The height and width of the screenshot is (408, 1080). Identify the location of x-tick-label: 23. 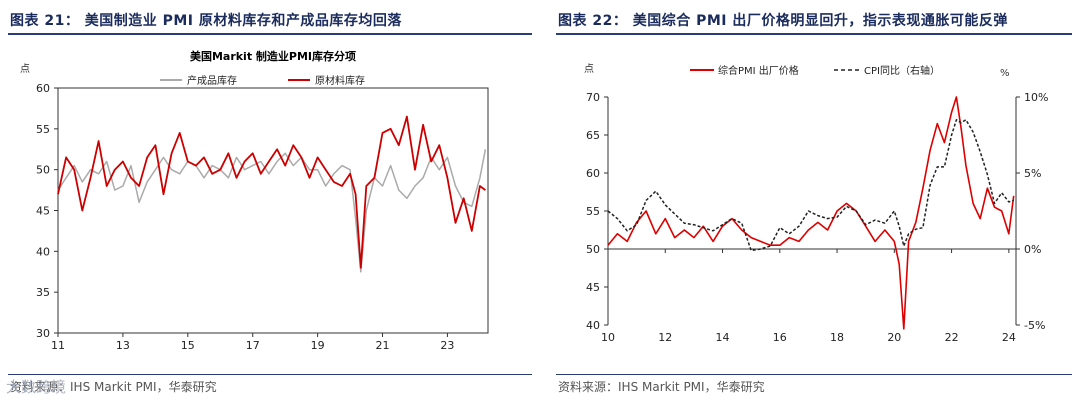
(447, 345).